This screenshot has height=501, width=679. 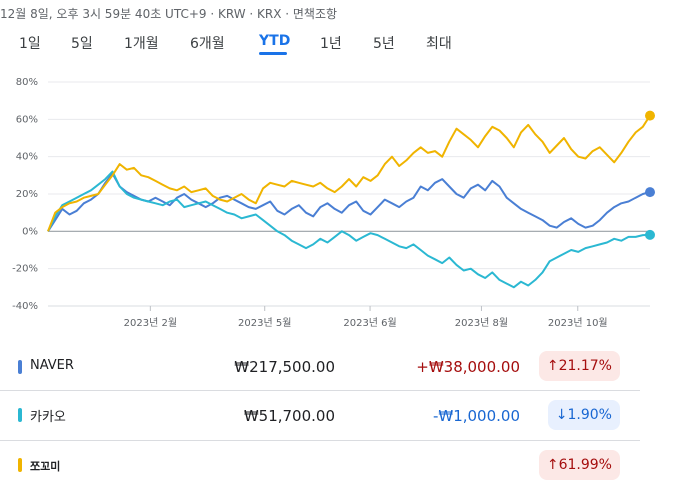 What do you see at coordinates (30, 44) in the screenshot?
I see `tab-1d: 1일` at bounding box center [30, 44].